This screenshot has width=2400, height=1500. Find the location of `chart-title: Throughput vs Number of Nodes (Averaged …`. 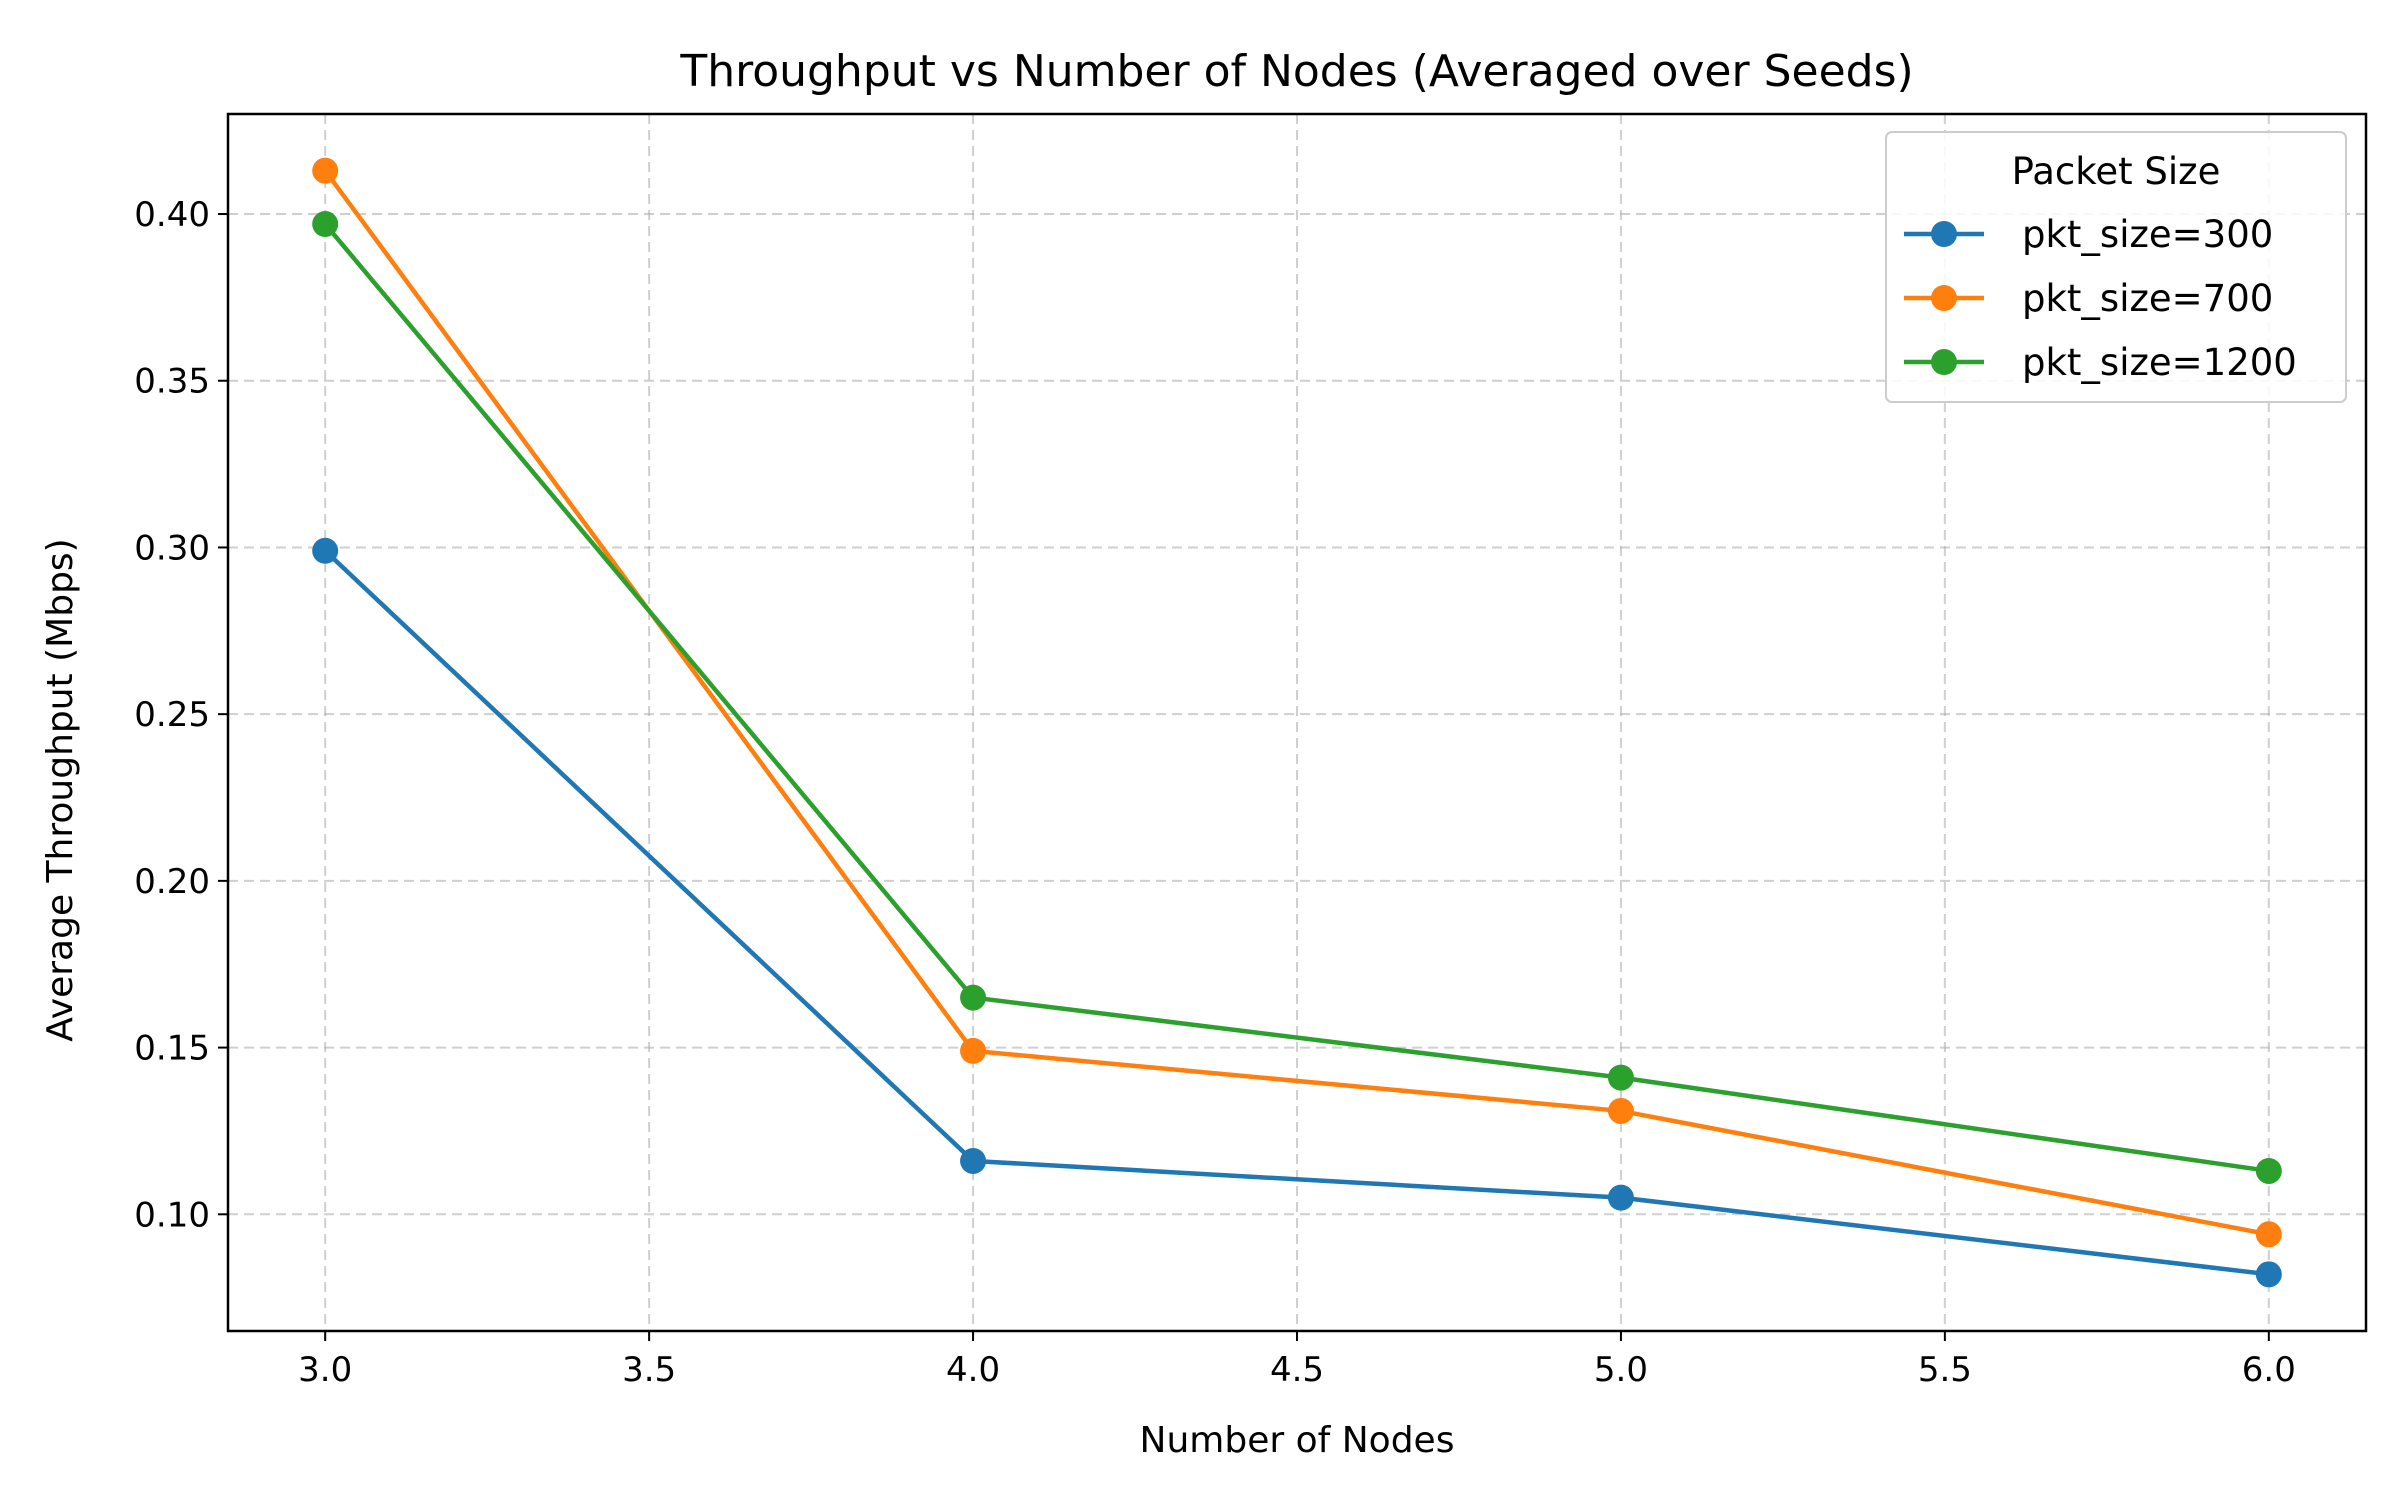

chart-title: Throughput vs Number of Nodes (Averaged … is located at coordinates (1296, 71).